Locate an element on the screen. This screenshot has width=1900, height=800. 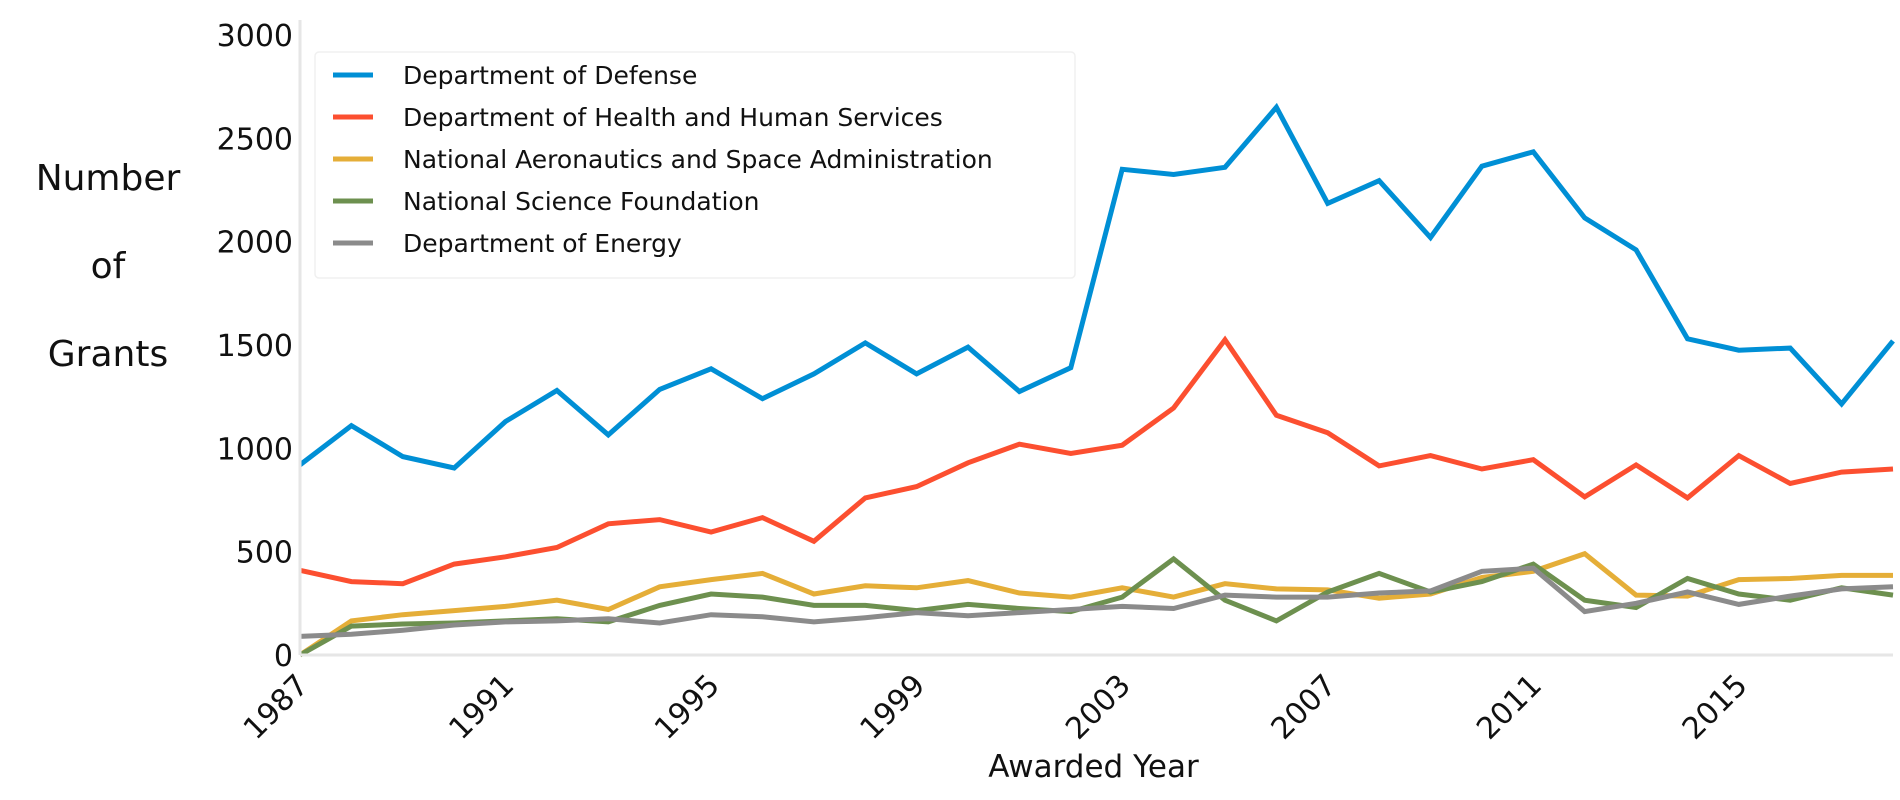
y-tick-label: 1500 is located at coordinates (255, 346).